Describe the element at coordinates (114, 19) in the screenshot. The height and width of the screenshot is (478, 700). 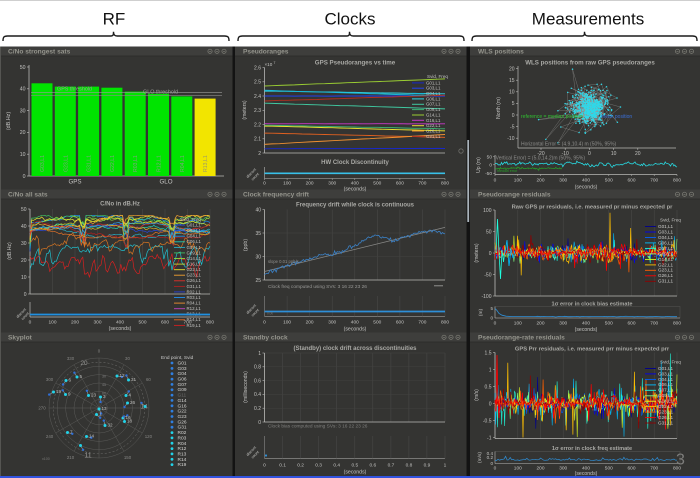
I see `svg-text: RF` at that location.